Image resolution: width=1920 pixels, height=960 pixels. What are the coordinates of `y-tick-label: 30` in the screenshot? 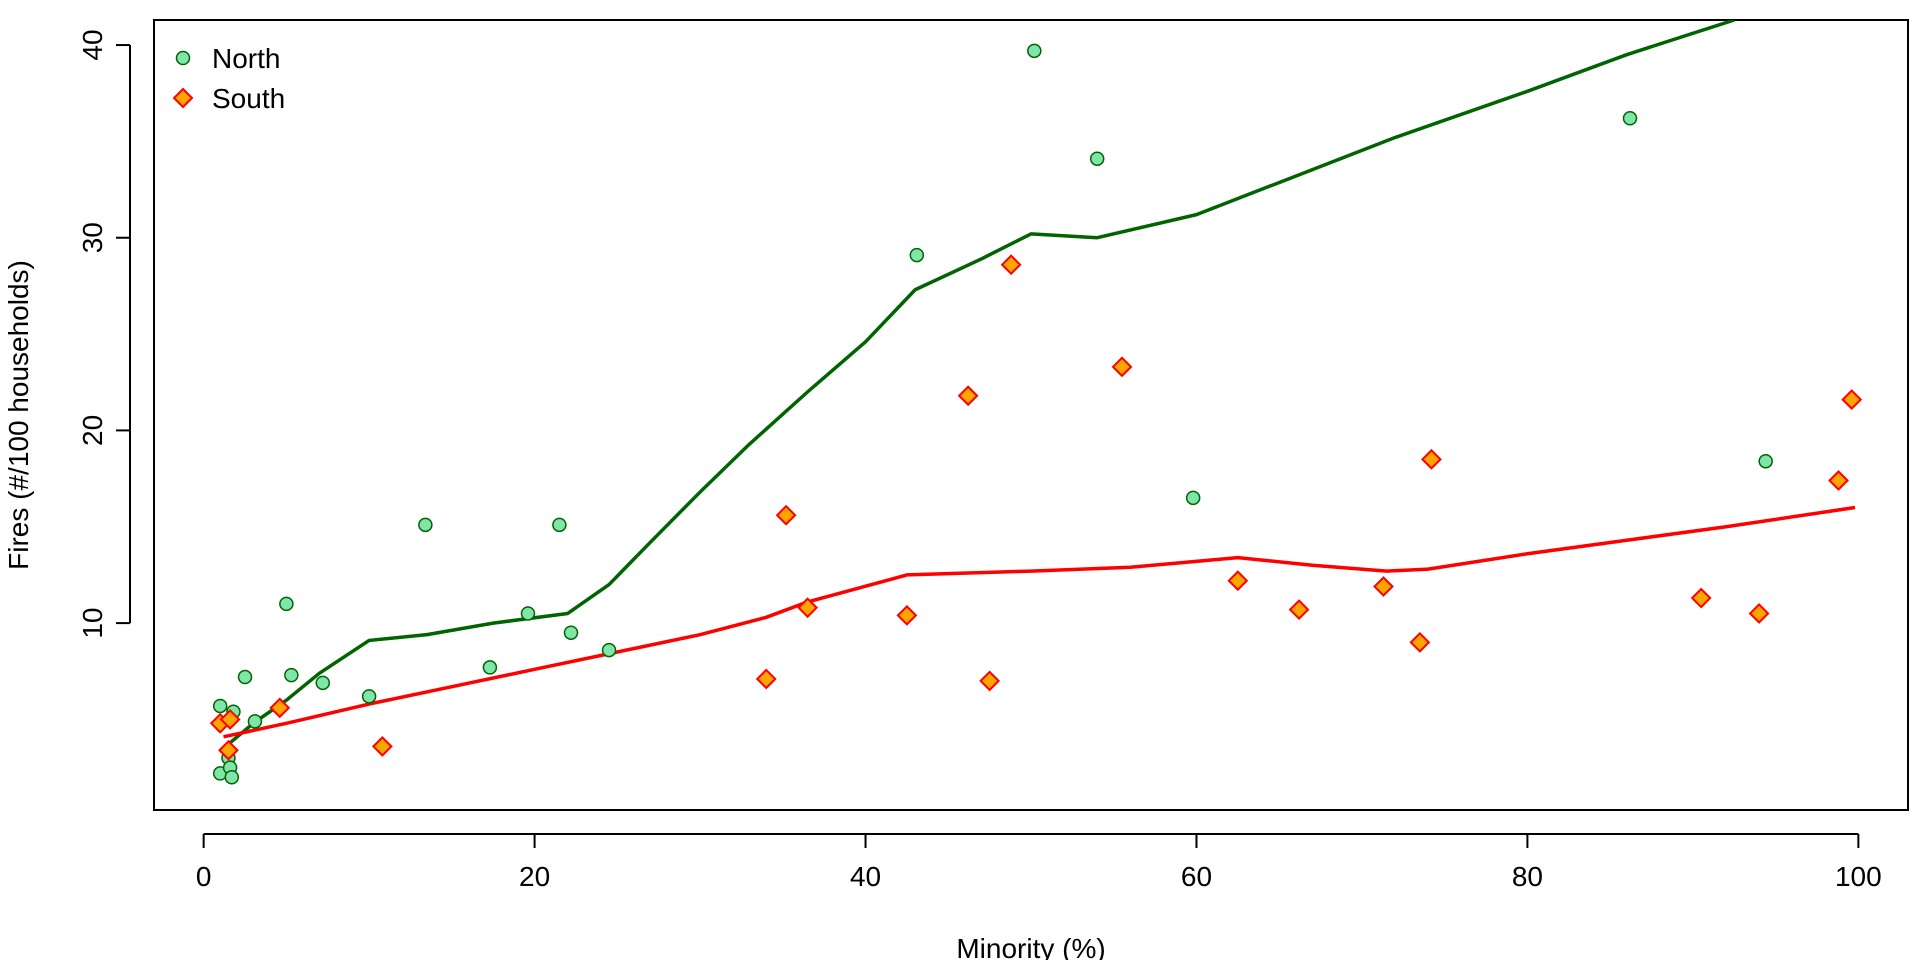 It's located at (92, 237).